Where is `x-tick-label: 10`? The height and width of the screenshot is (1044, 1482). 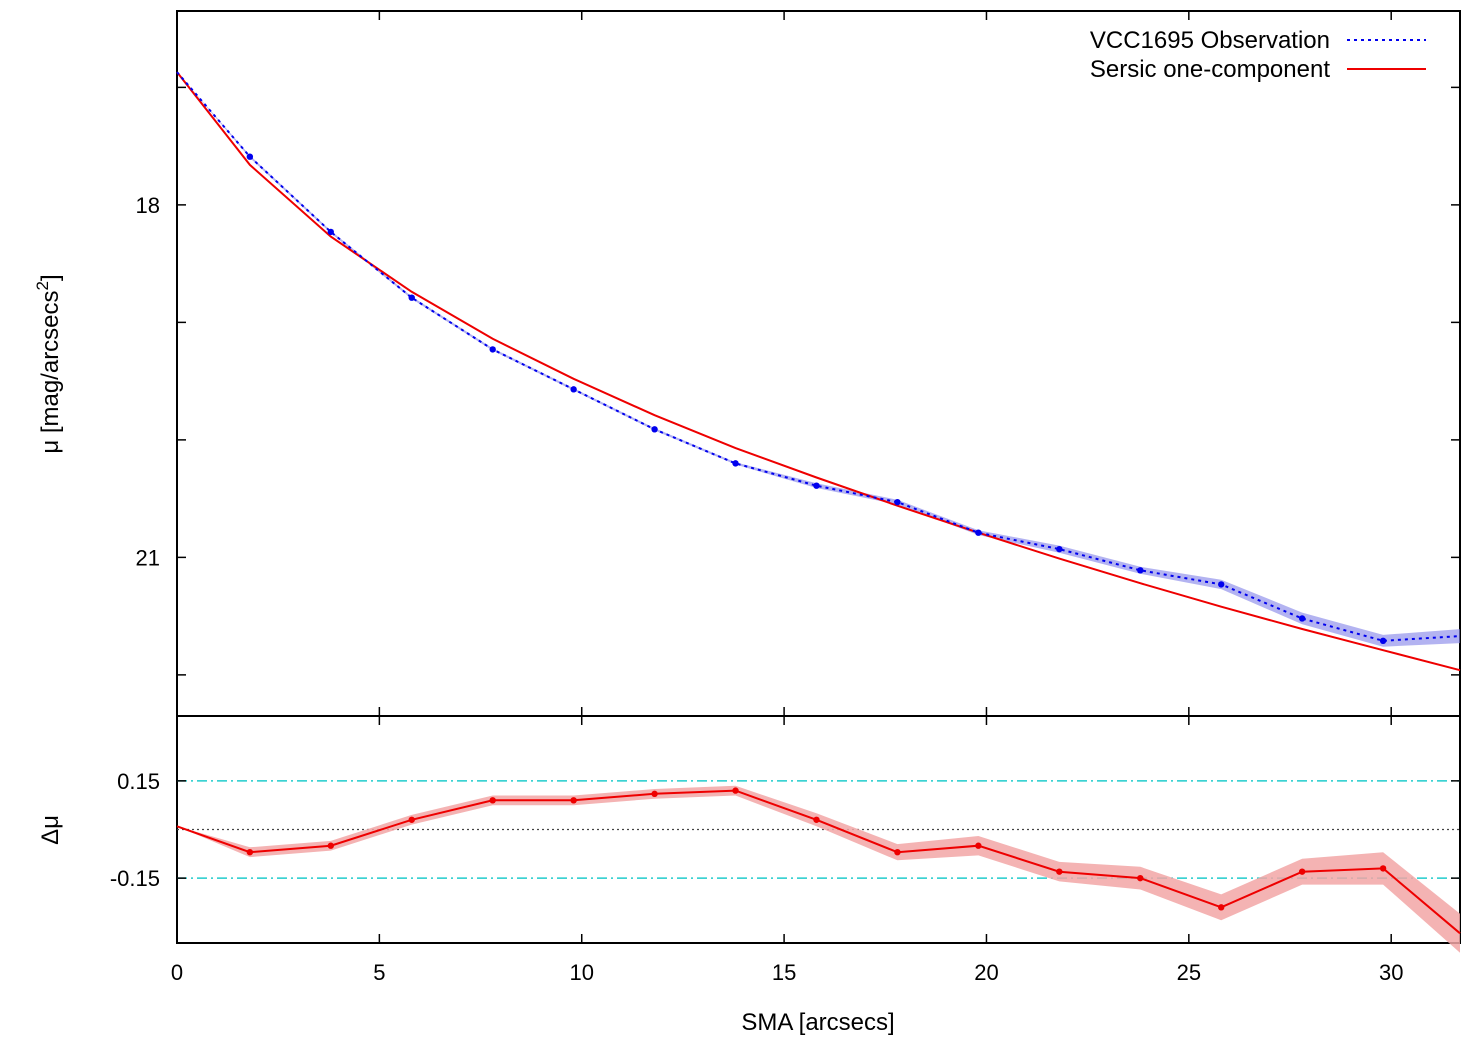
x-tick-label: 10 is located at coordinates (581, 972).